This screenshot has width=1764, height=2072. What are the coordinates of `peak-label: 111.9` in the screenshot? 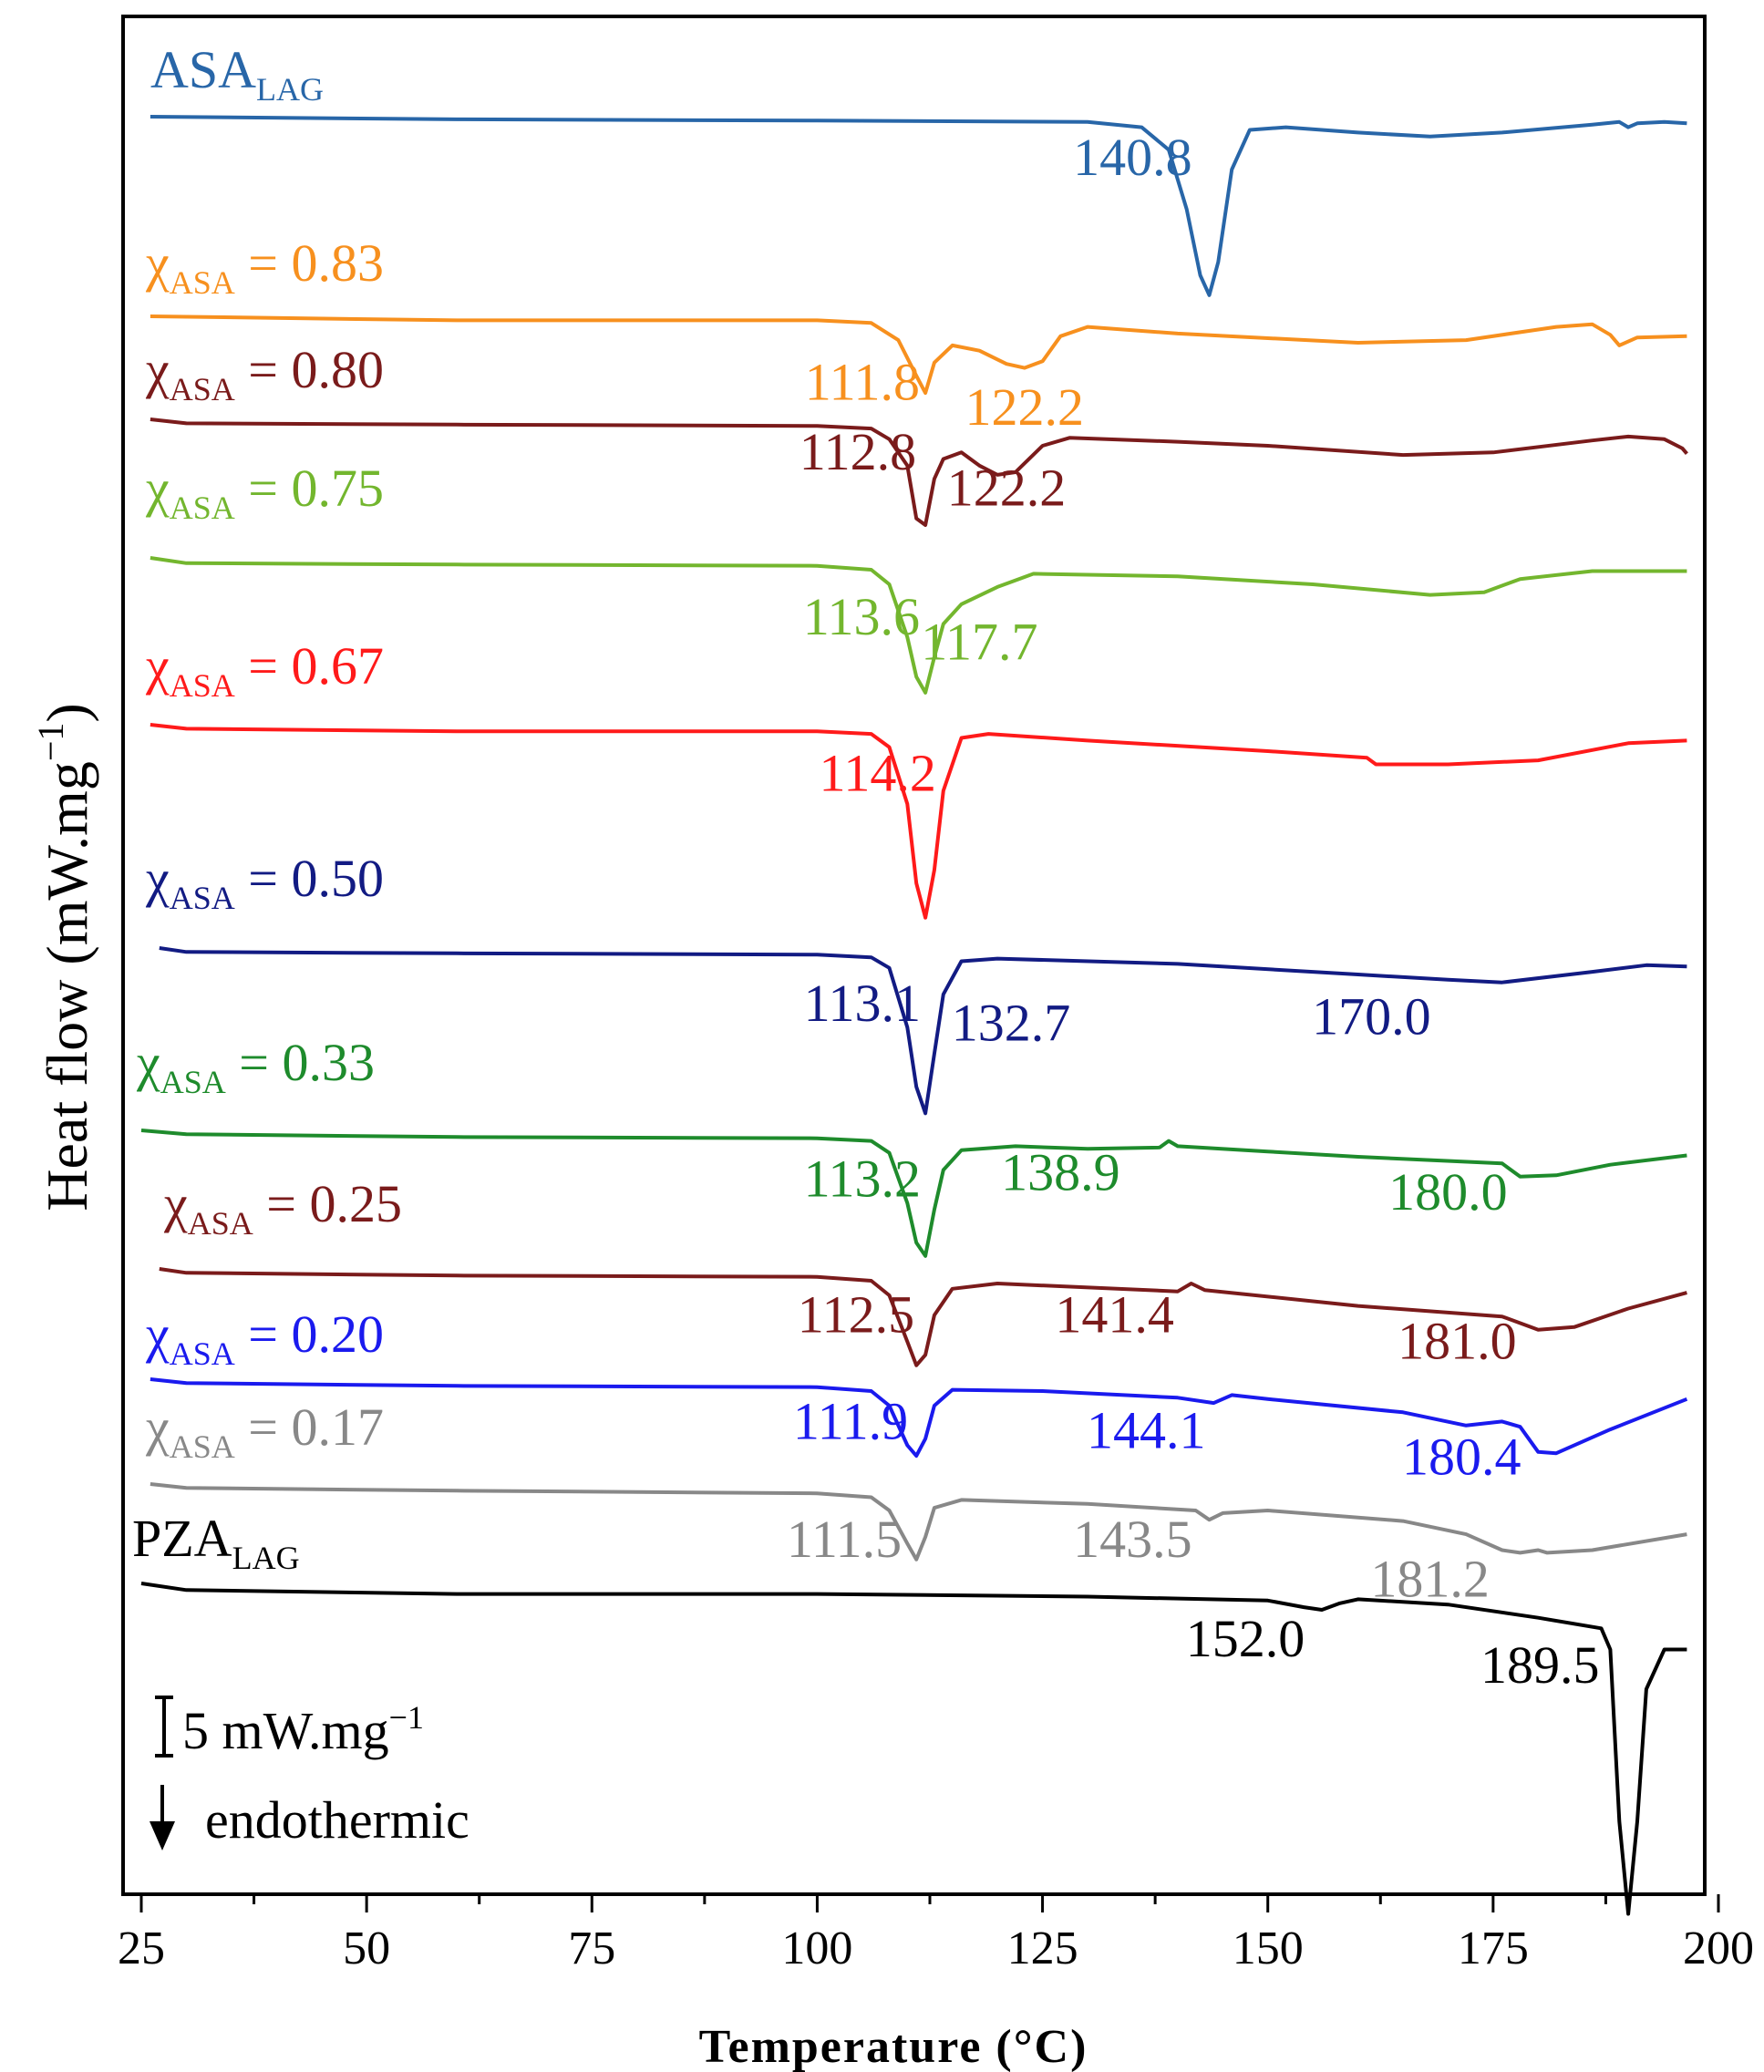 It's located at (850, 1420).